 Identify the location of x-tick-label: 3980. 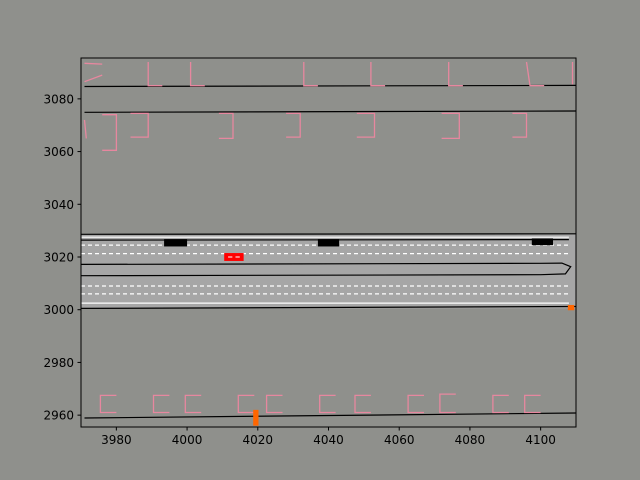
(116, 440).